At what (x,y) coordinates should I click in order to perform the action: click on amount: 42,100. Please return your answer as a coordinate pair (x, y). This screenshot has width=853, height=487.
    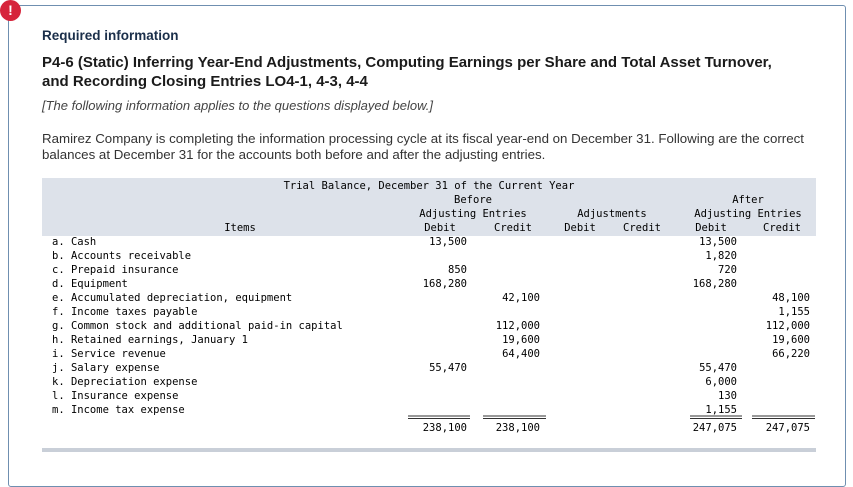
    Looking at the image, I should click on (521, 298).